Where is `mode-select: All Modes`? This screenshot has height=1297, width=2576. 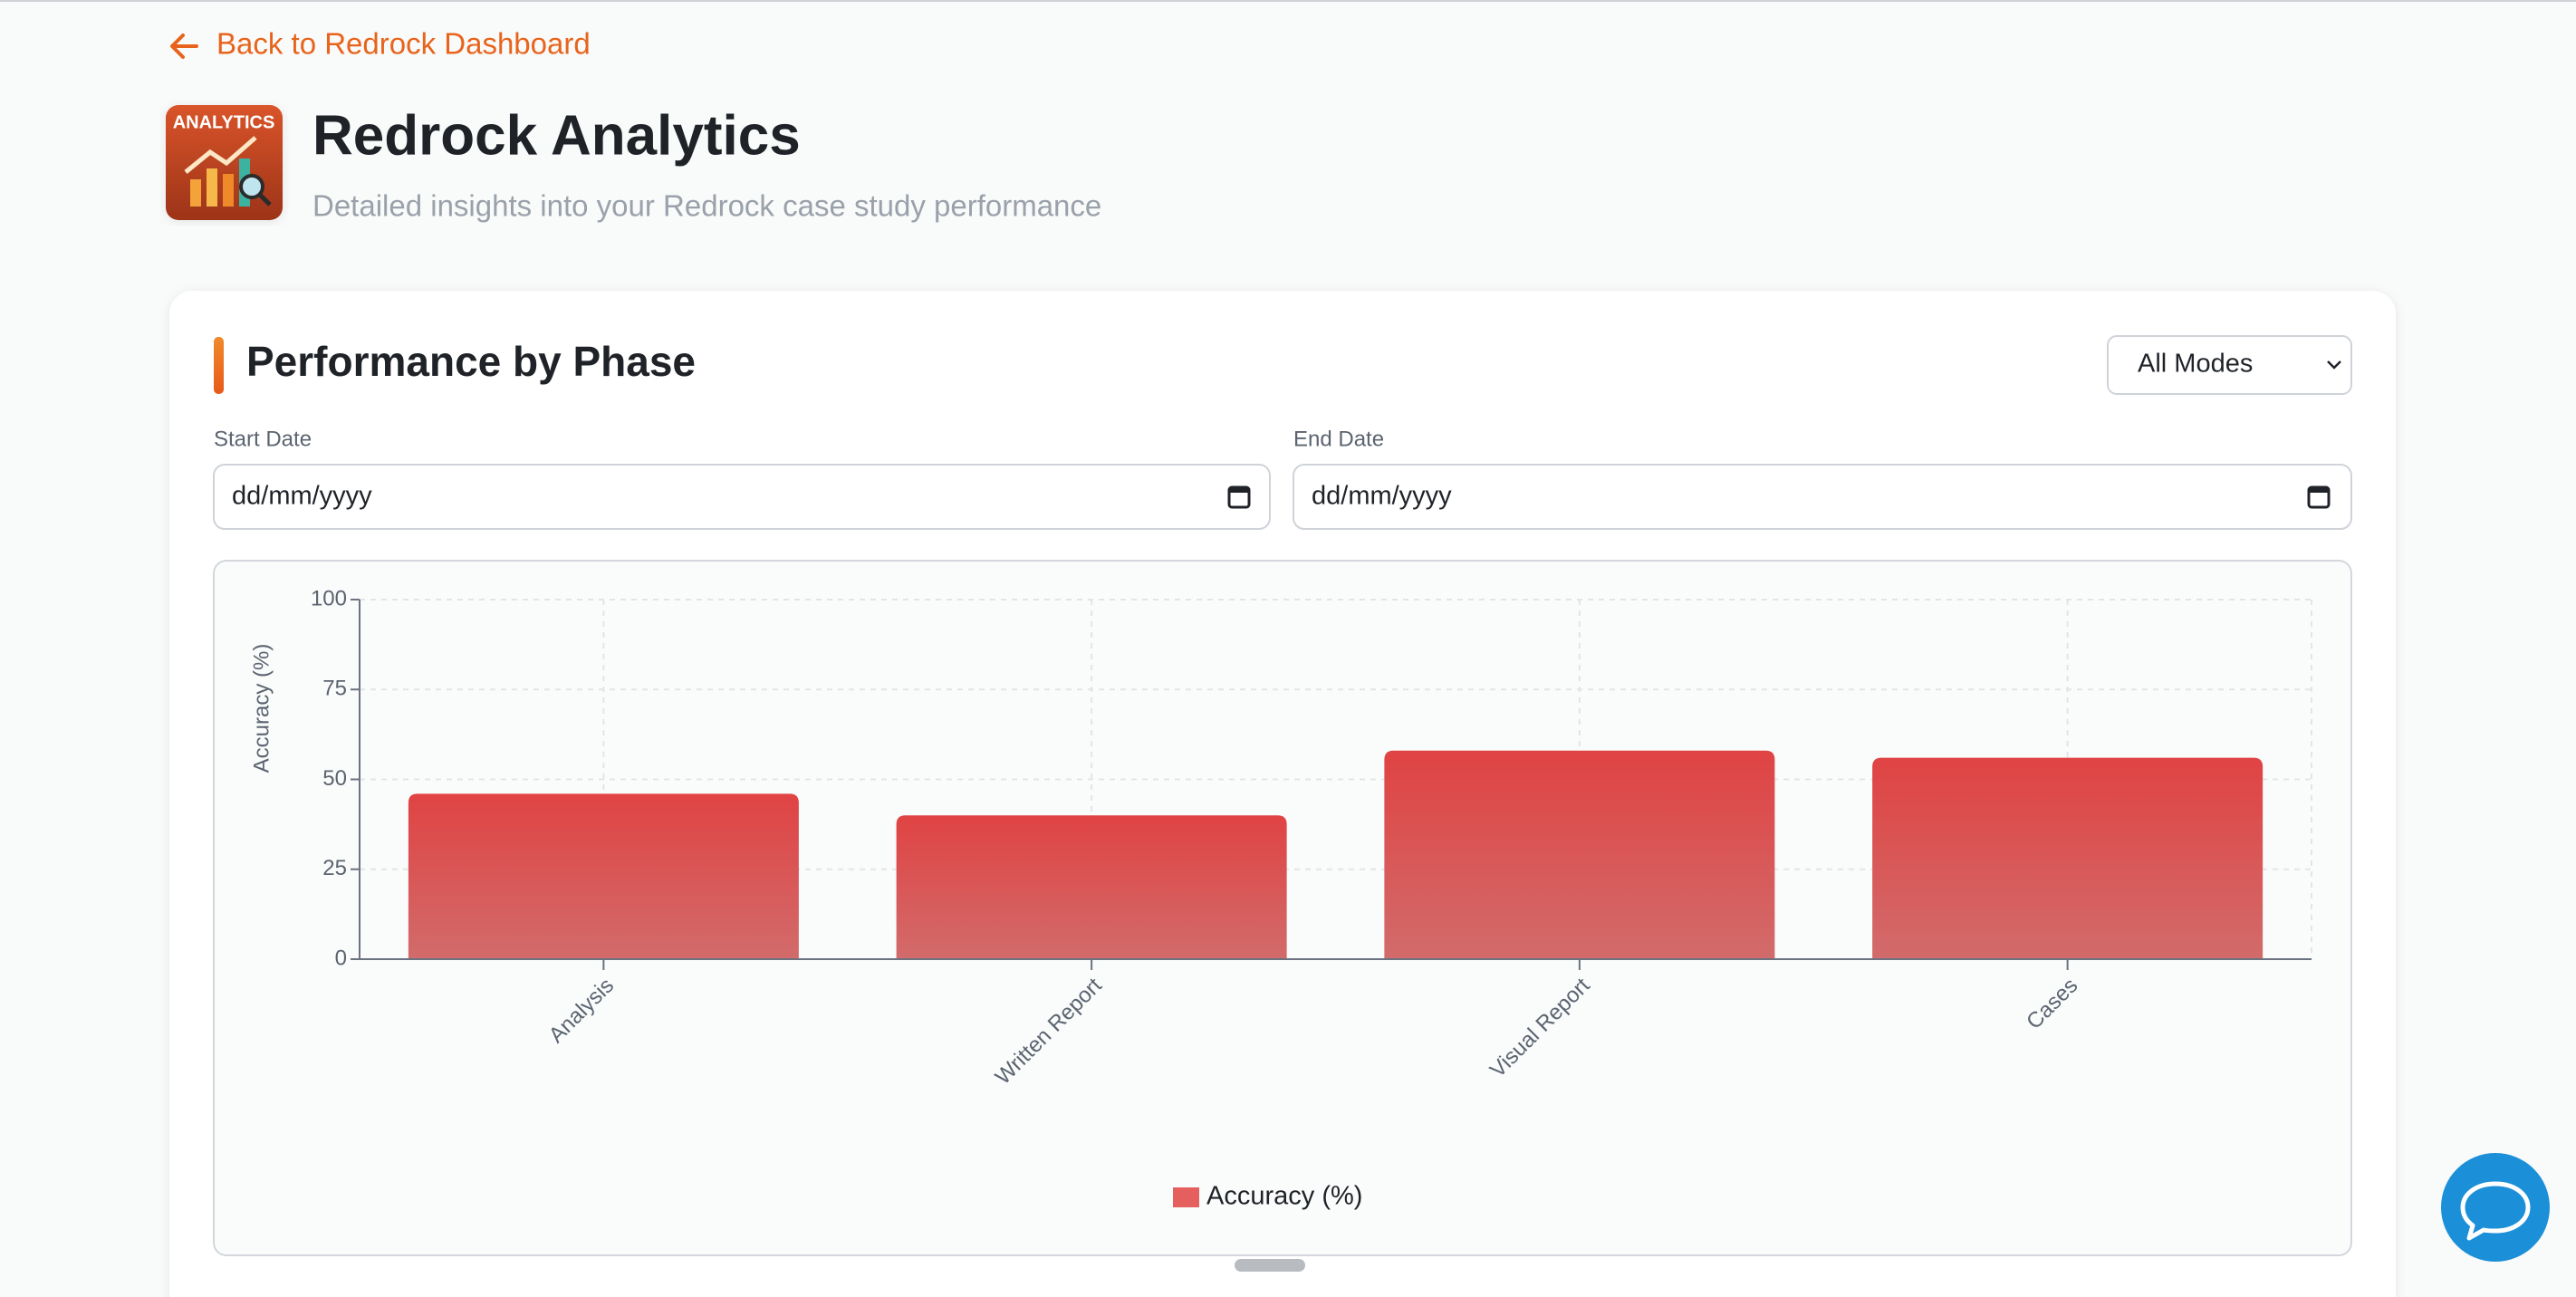 mode-select: All Modes is located at coordinates (2229, 365).